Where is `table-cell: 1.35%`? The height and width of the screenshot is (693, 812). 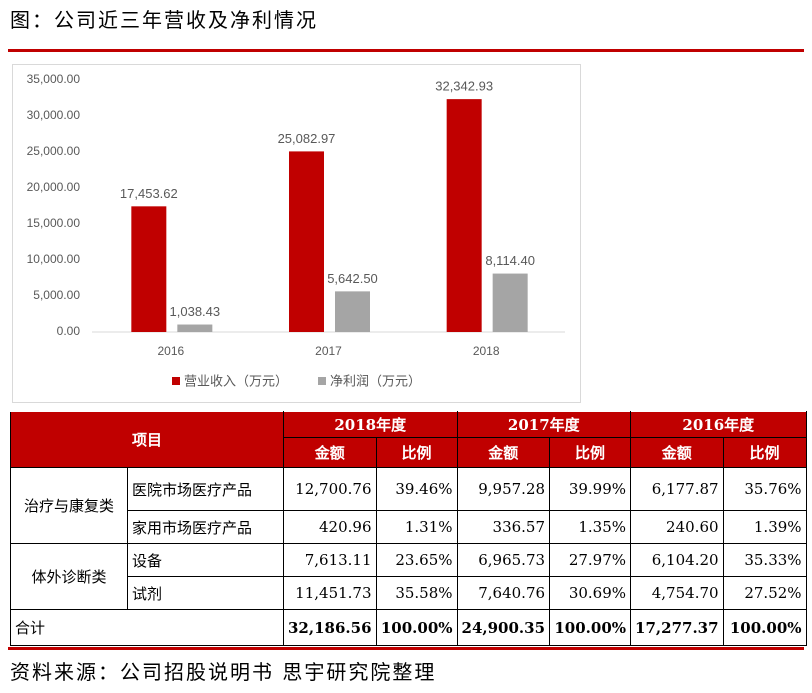
table-cell: 1.35% is located at coordinates (590, 527).